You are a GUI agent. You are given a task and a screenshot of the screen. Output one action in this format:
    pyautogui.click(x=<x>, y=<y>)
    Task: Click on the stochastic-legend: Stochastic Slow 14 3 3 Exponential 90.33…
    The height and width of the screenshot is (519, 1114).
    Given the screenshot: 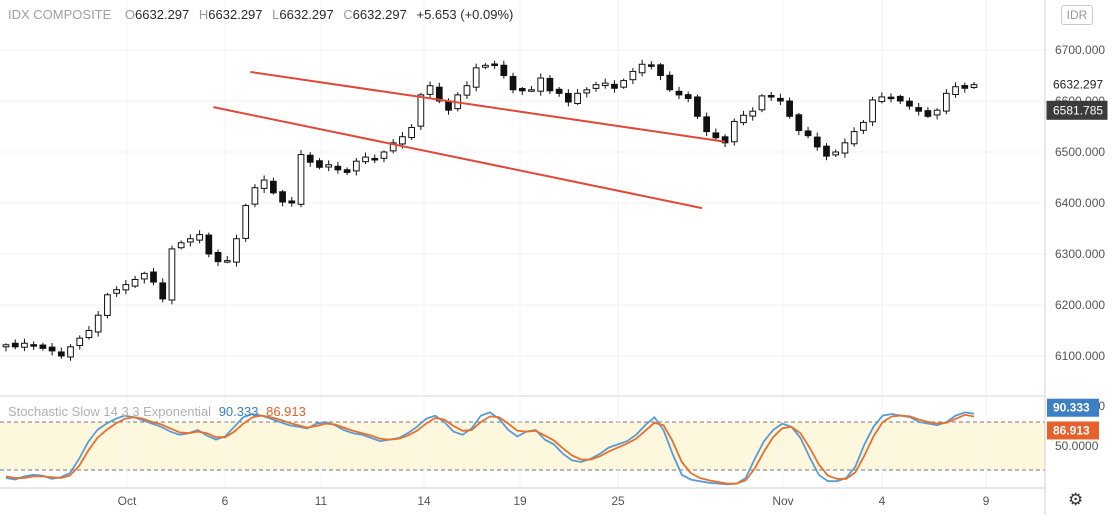 What is the action you would take?
    pyautogui.click(x=157, y=411)
    